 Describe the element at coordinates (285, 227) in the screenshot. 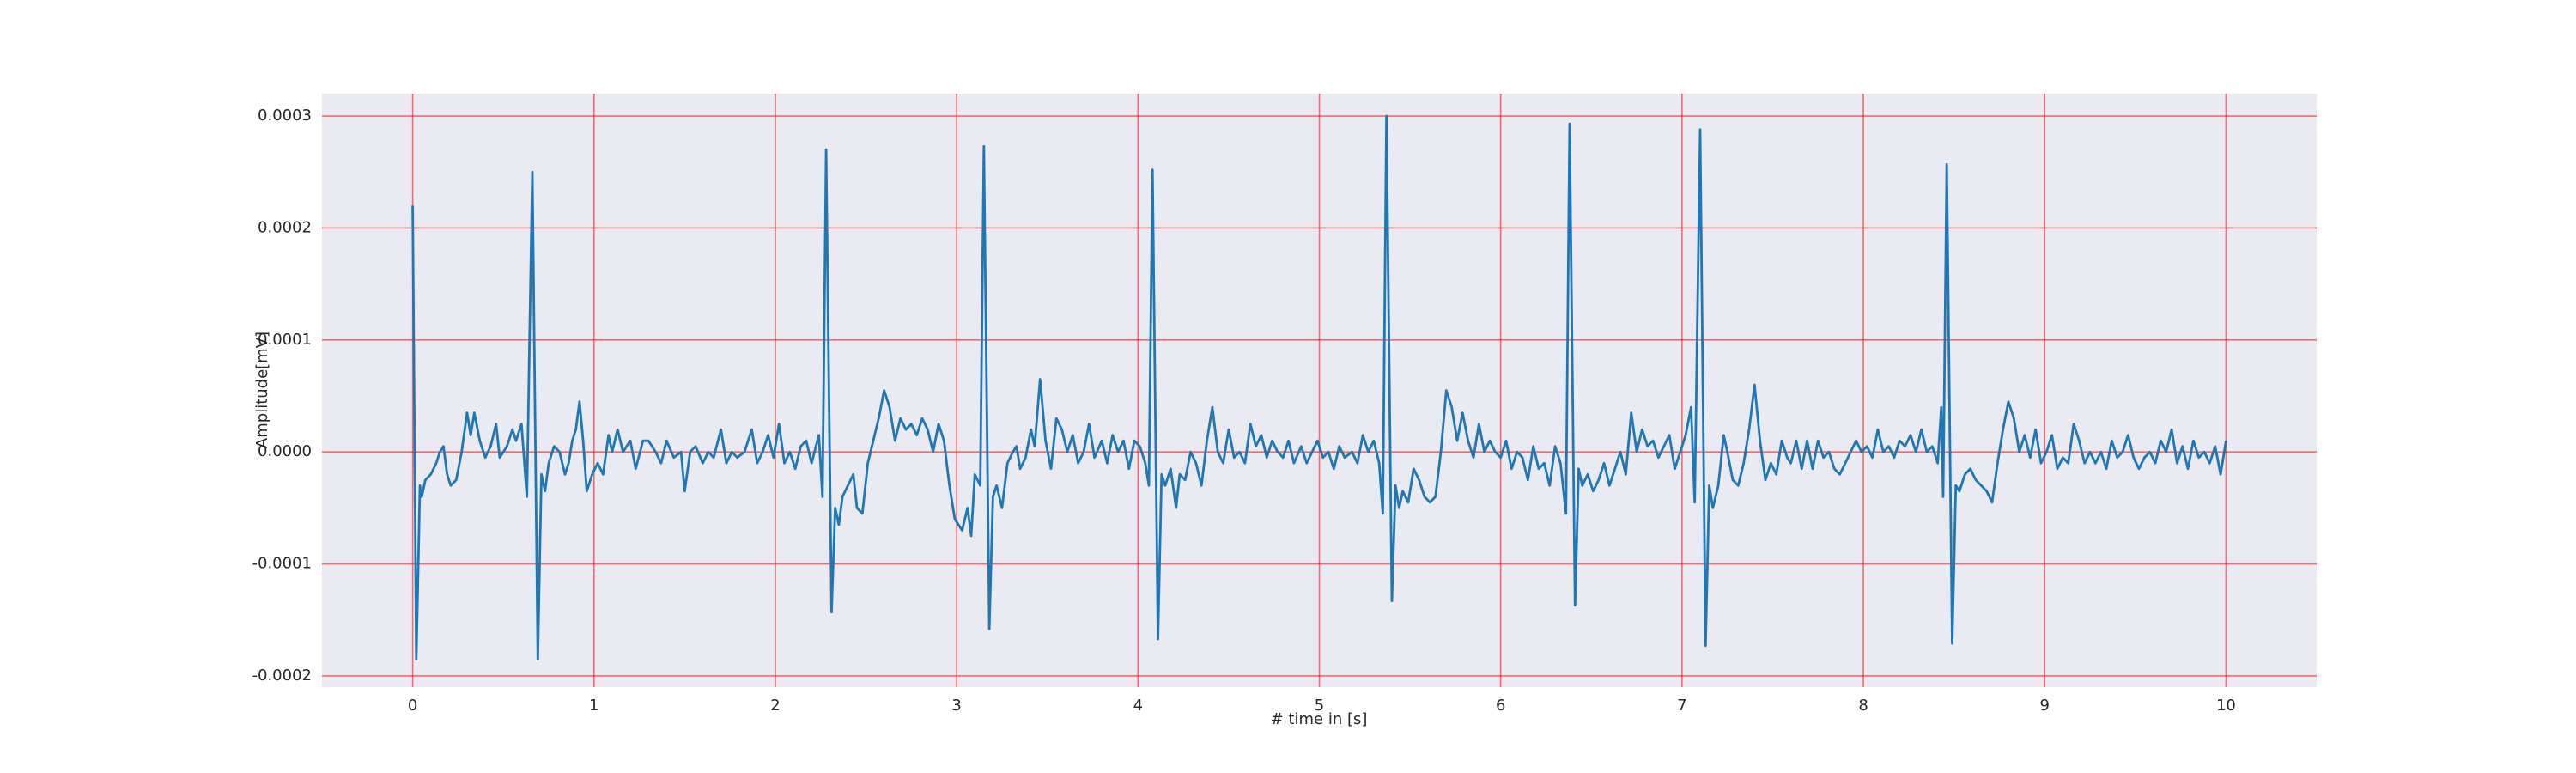

I see `y-tick-label: 0.0002` at that location.